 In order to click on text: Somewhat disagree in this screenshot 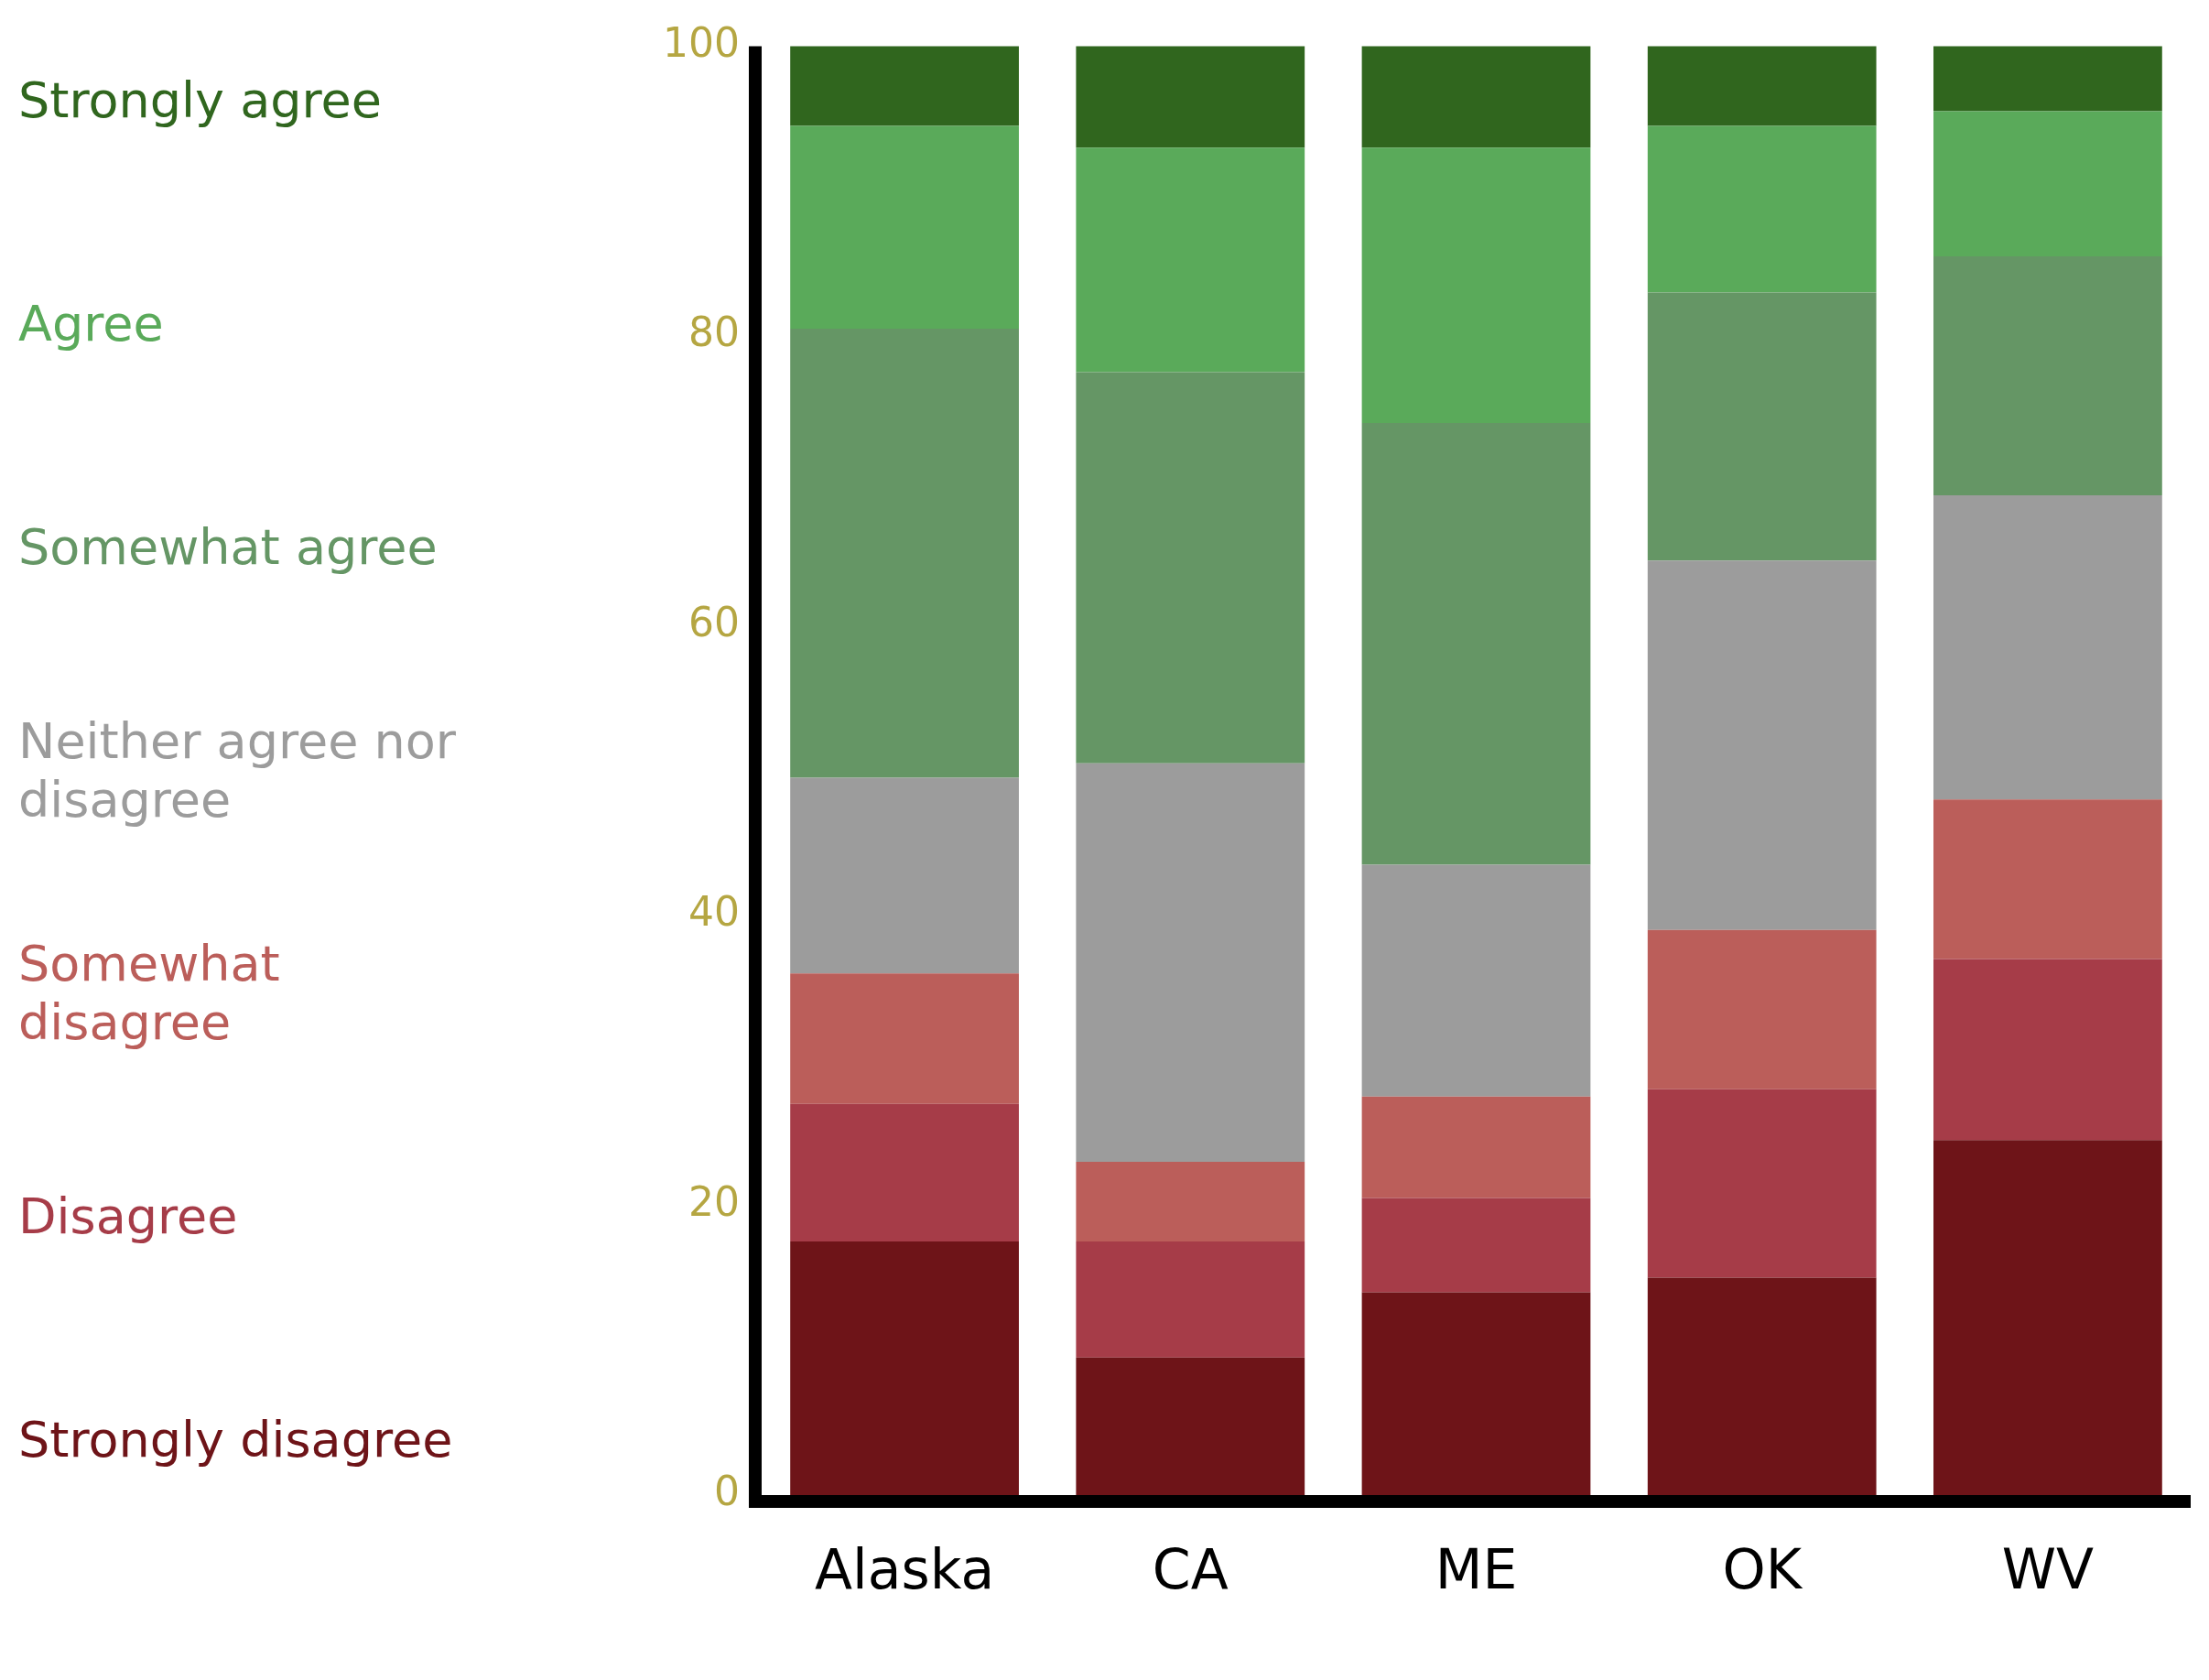, I will do `click(149, 994)`.